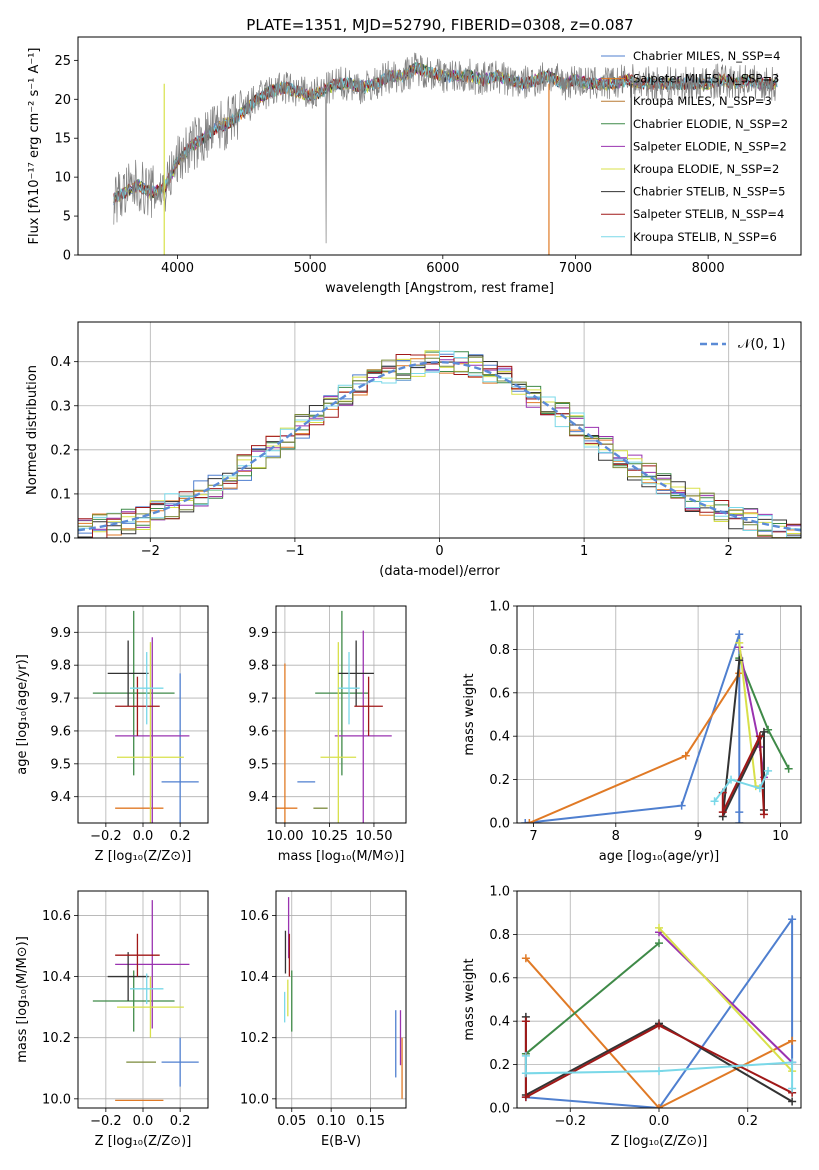  What do you see at coordinates (62, 139) in the screenshot?
I see `y-tick-label: 15` at bounding box center [62, 139].